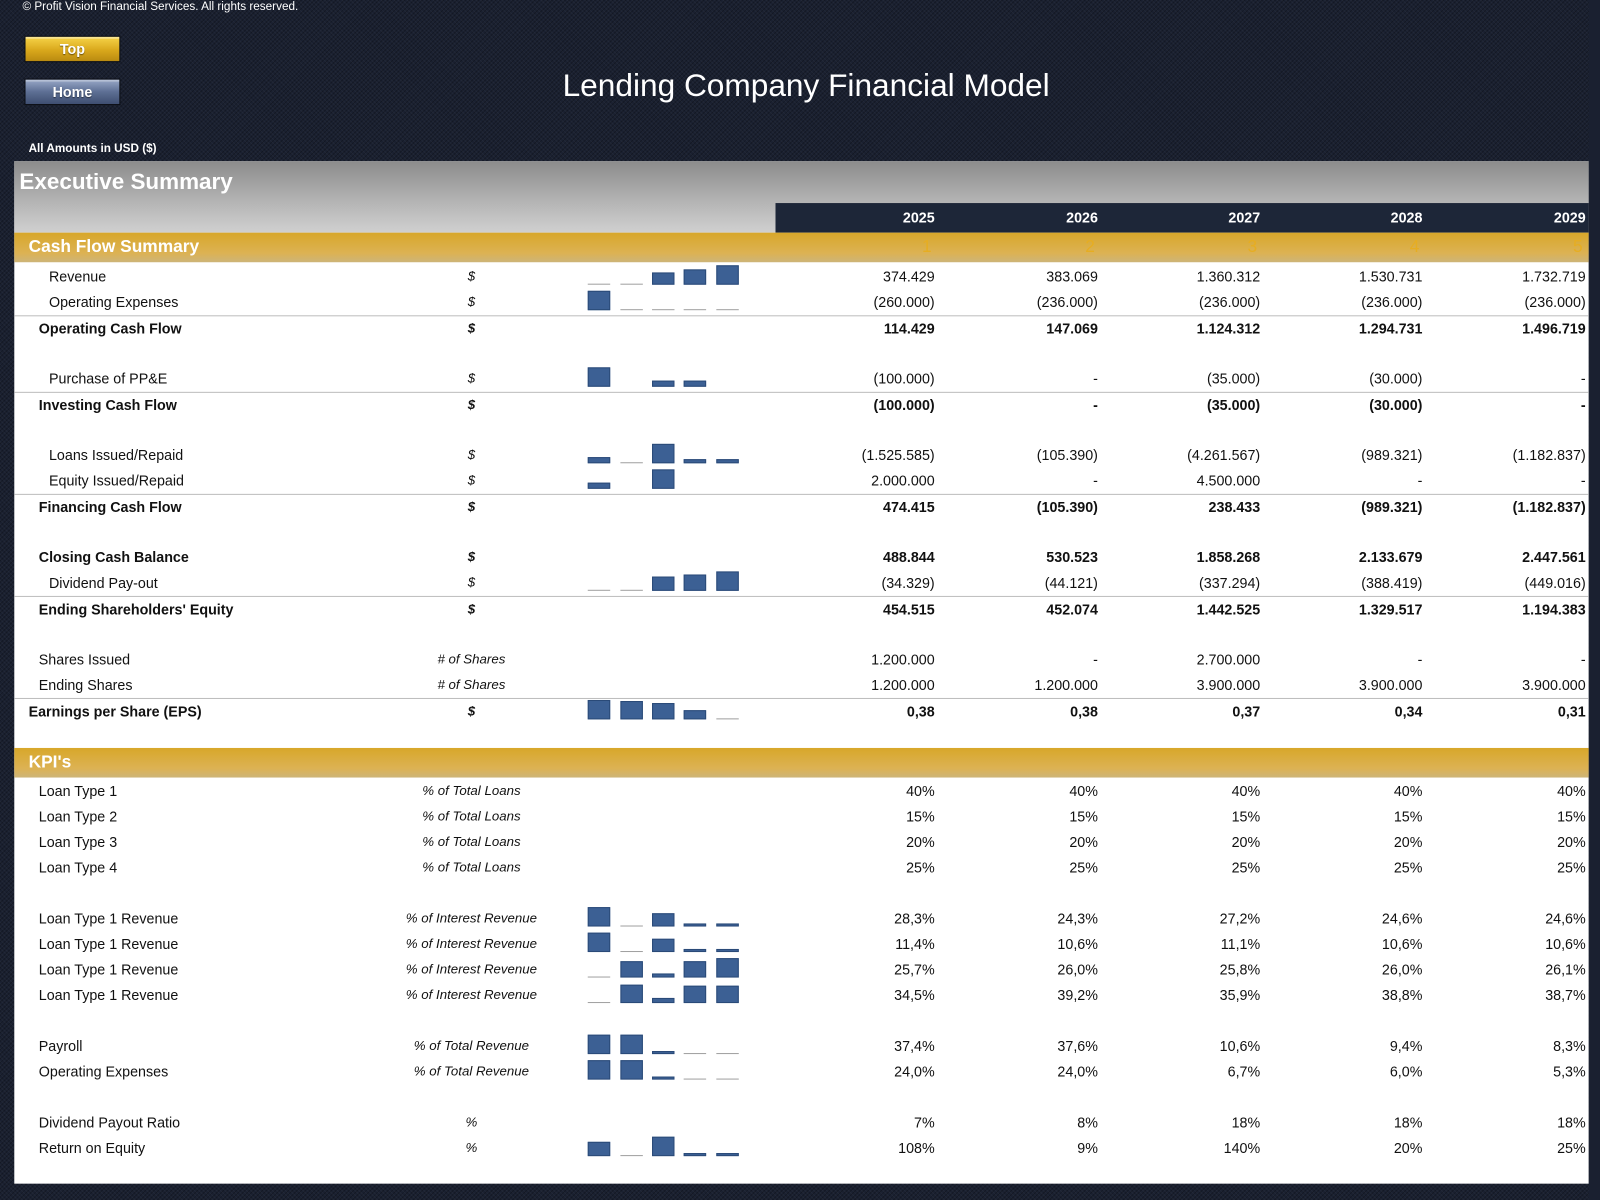 The width and height of the screenshot is (1600, 1200). Describe the element at coordinates (1182, 218) in the screenshot. I see `year-header-bar` at that location.